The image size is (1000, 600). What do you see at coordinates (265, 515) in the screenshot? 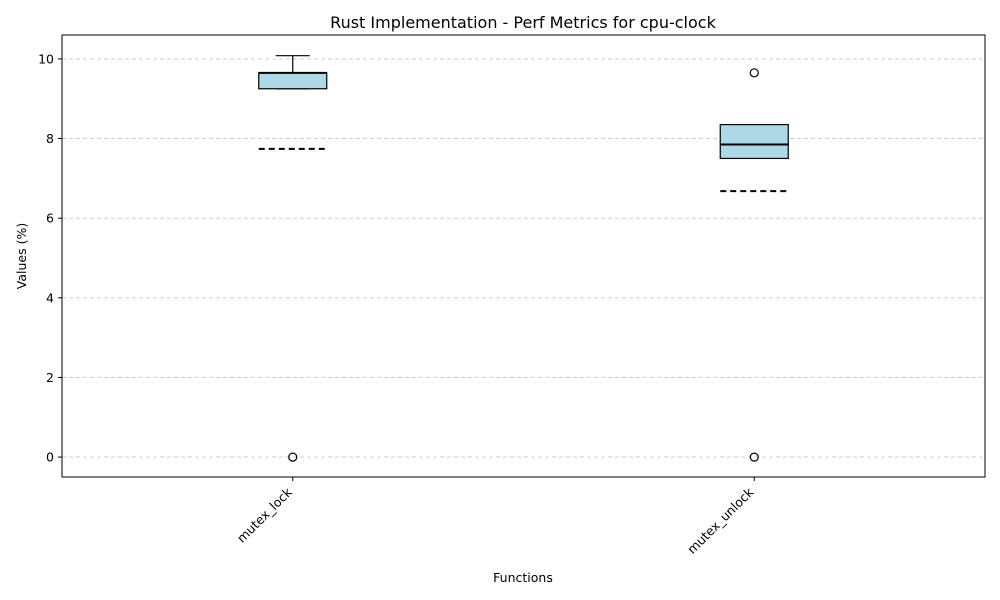
I see `x-tick-label: mutex_lock` at bounding box center [265, 515].